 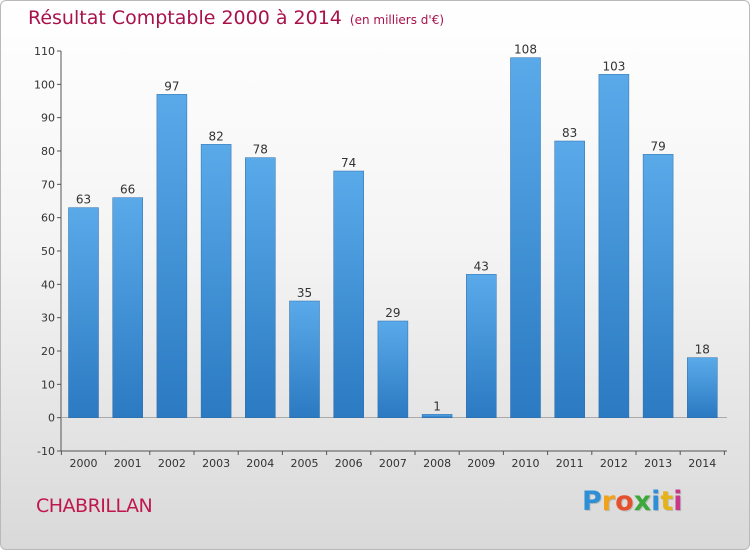 What do you see at coordinates (526, 463) in the screenshot?
I see `x-tick-label: 2010` at bounding box center [526, 463].